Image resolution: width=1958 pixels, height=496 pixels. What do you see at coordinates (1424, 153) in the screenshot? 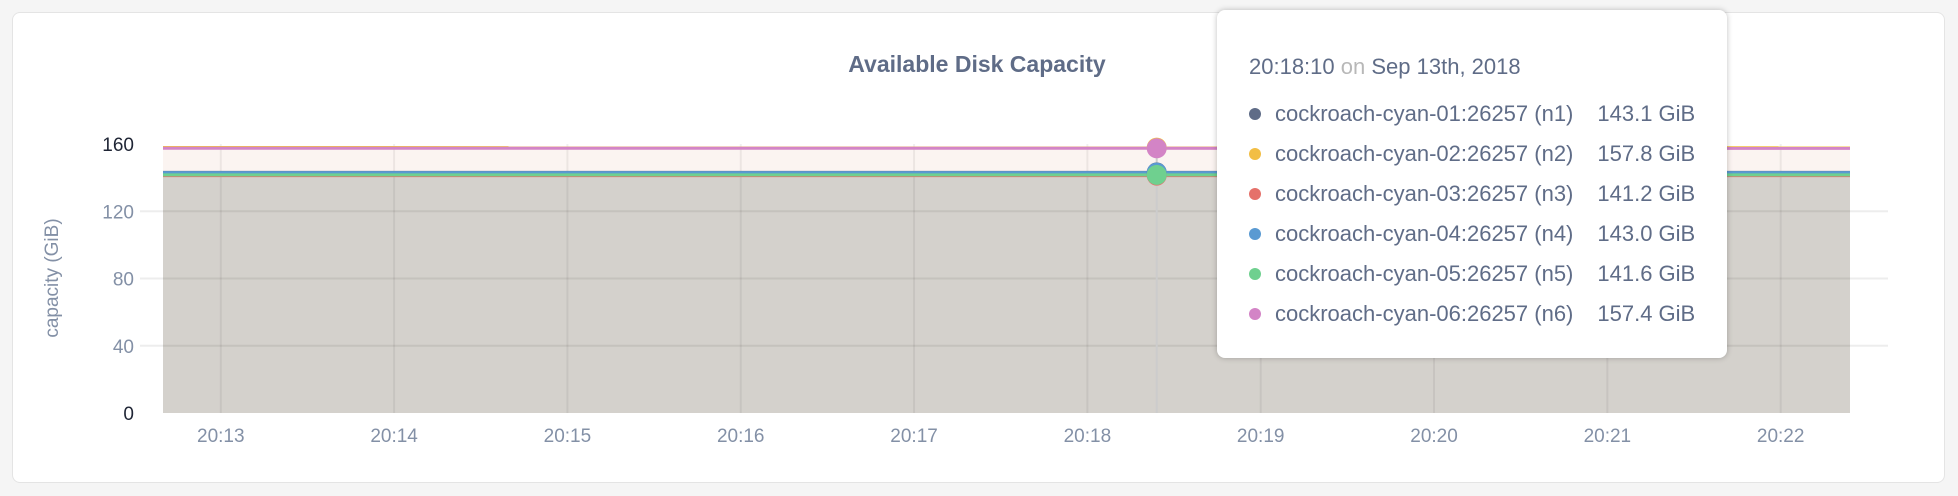
I see `tooltip-series-name: cockroach-cyan-02:26257 (n2)` at bounding box center [1424, 153].